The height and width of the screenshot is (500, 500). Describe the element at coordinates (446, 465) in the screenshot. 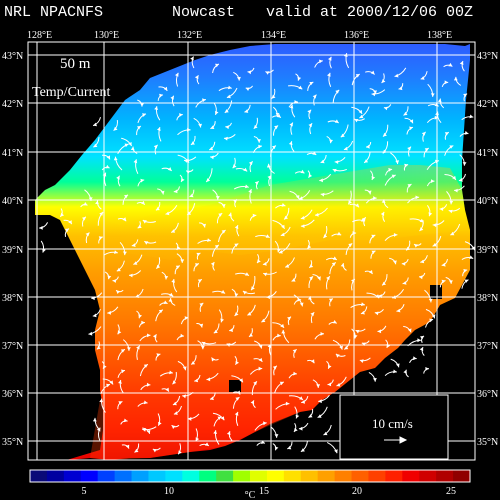

I see `land-block` at that location.